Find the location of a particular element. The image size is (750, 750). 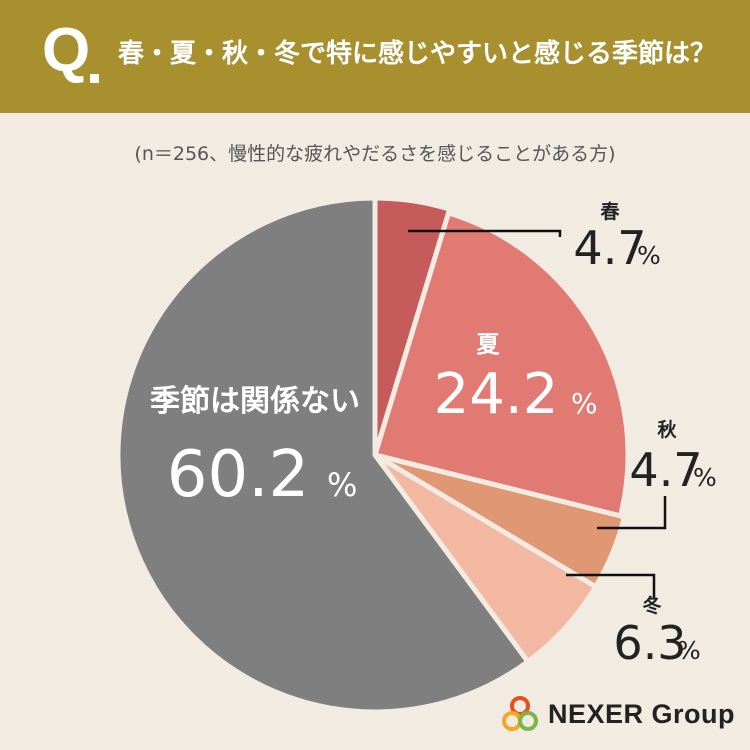

slice-value-spring: 4.7 is located at coordinates (609, 248).